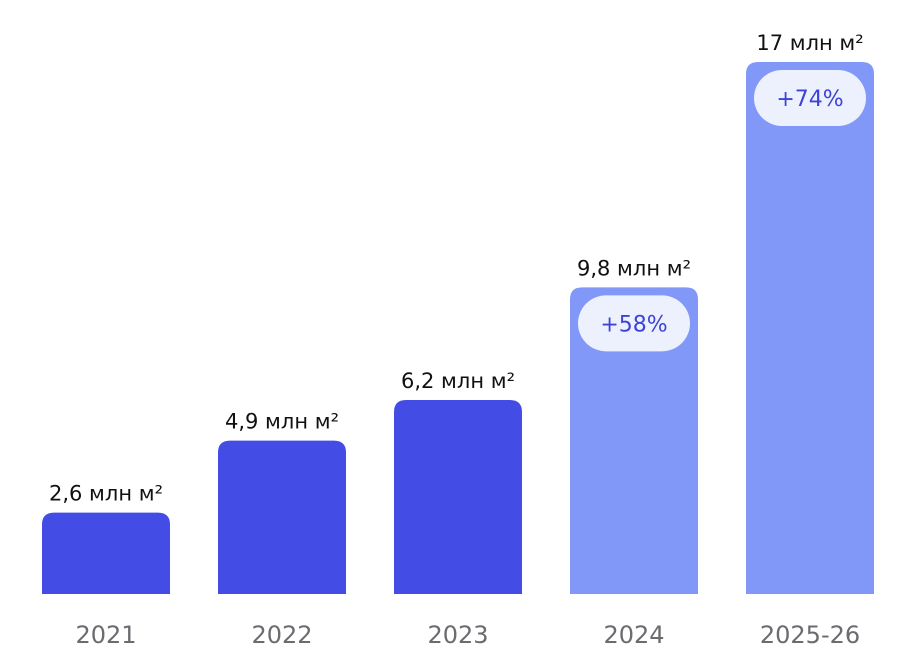  I want to click on bar-group-2023: 6,2 млн м² 2023, so click(458, 509).